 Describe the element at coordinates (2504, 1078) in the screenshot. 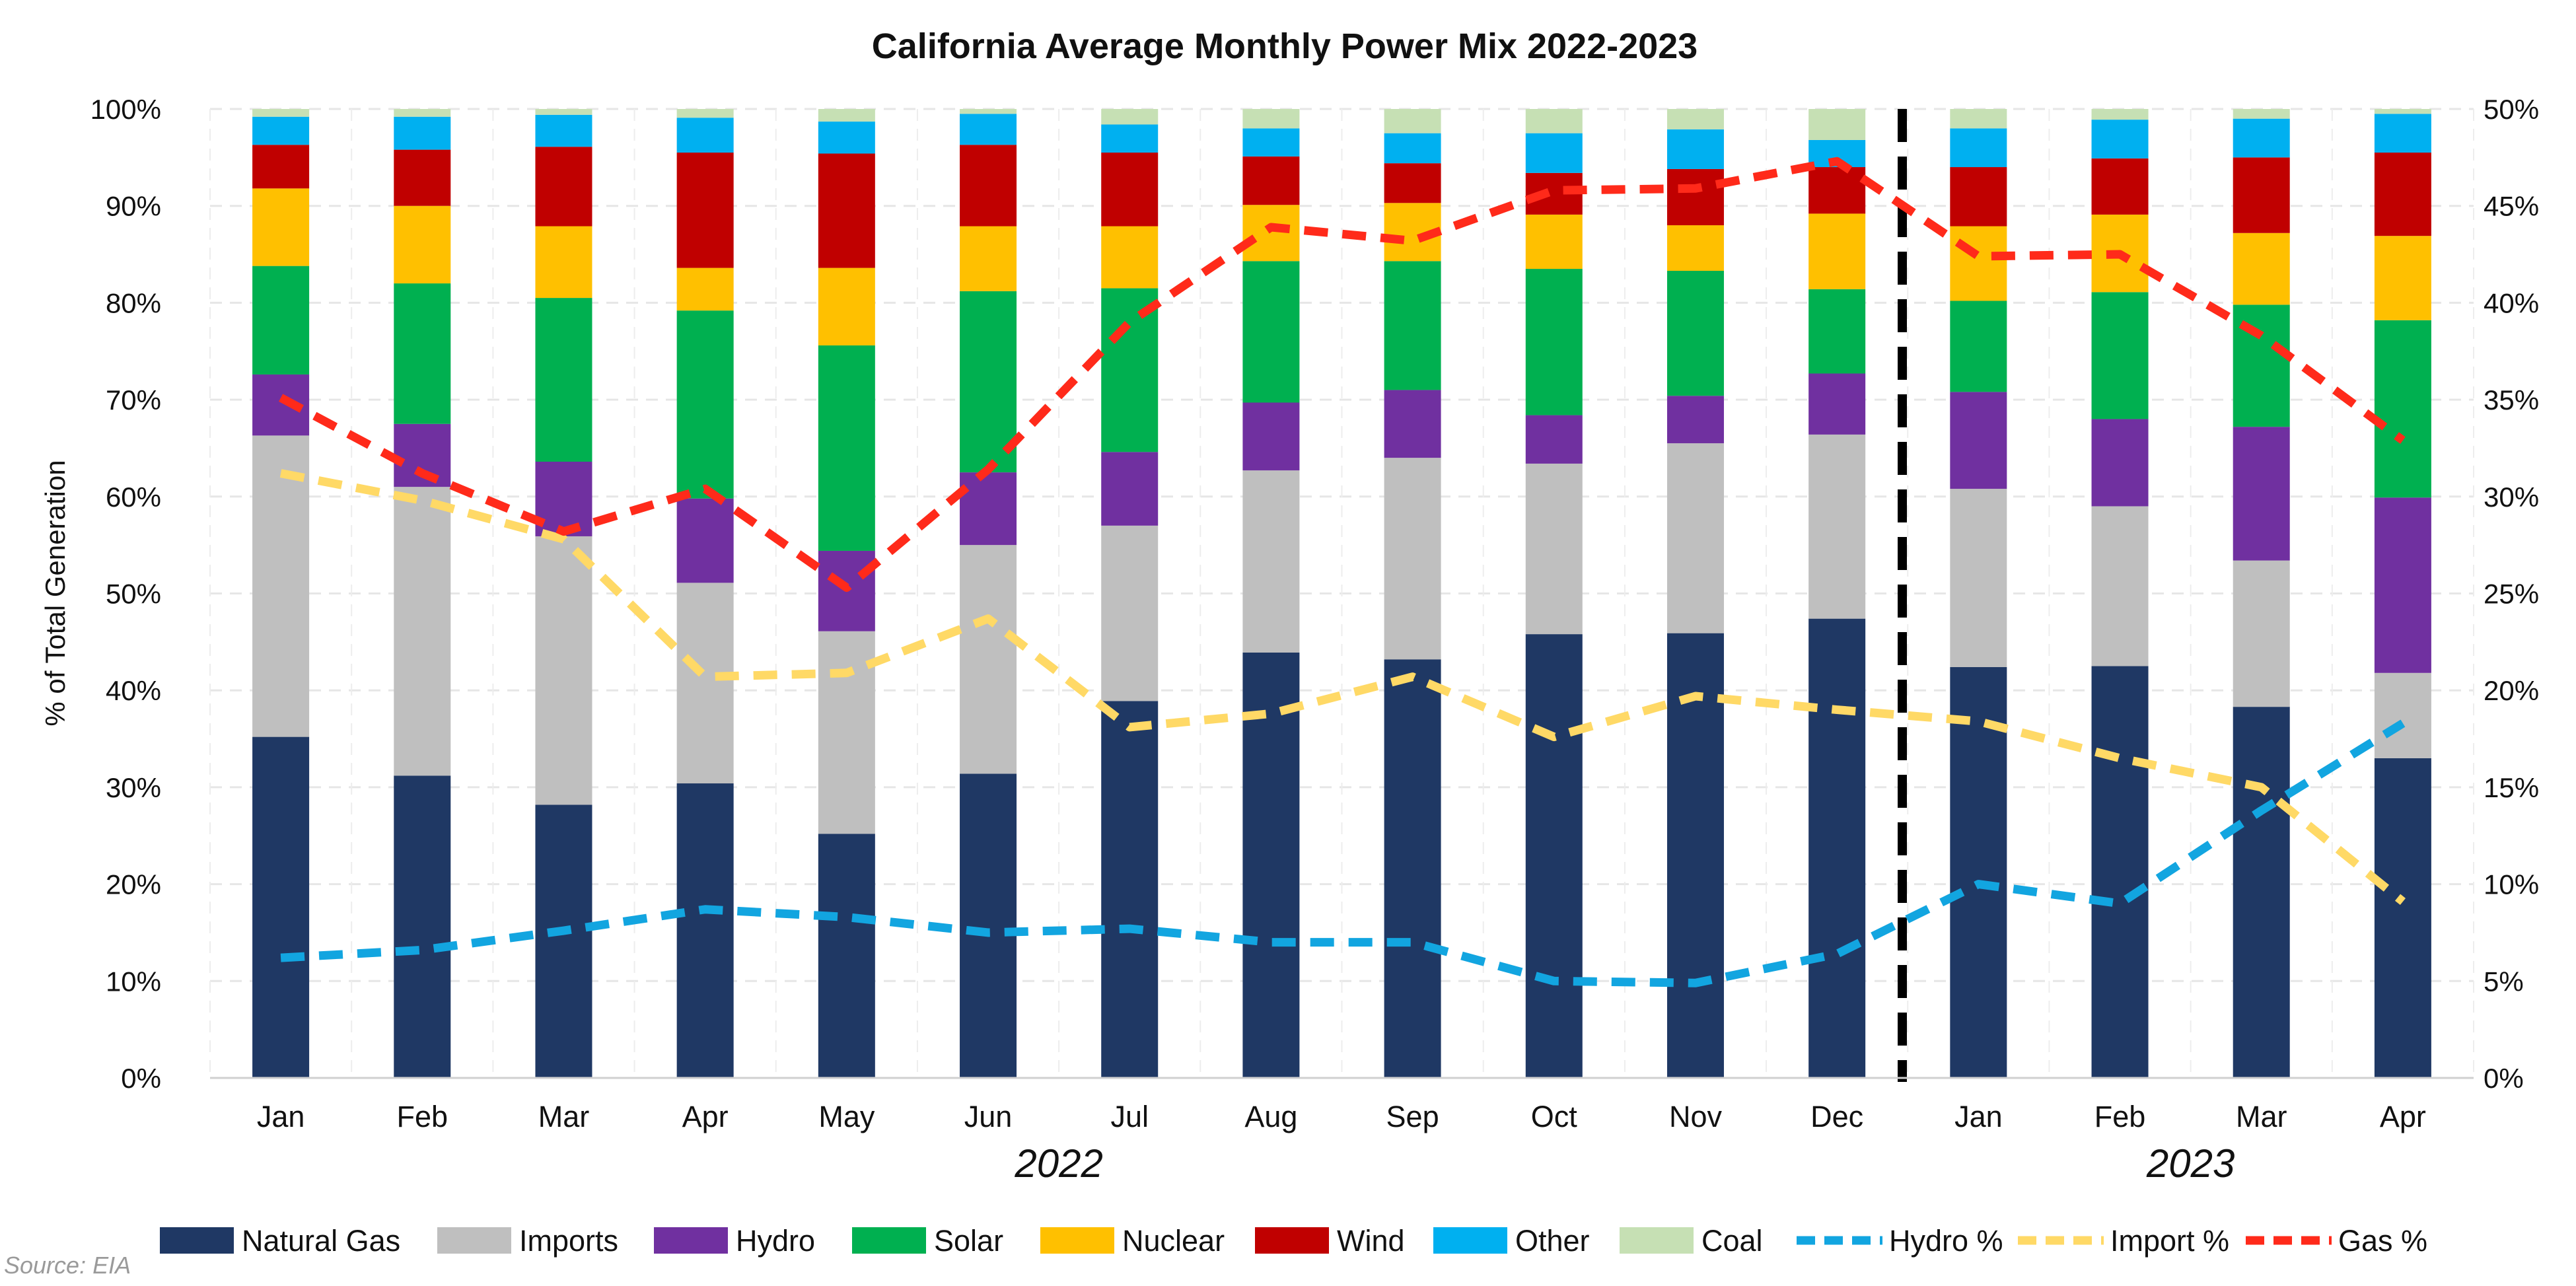

I see `y2-tick-label: 0%` at that location.